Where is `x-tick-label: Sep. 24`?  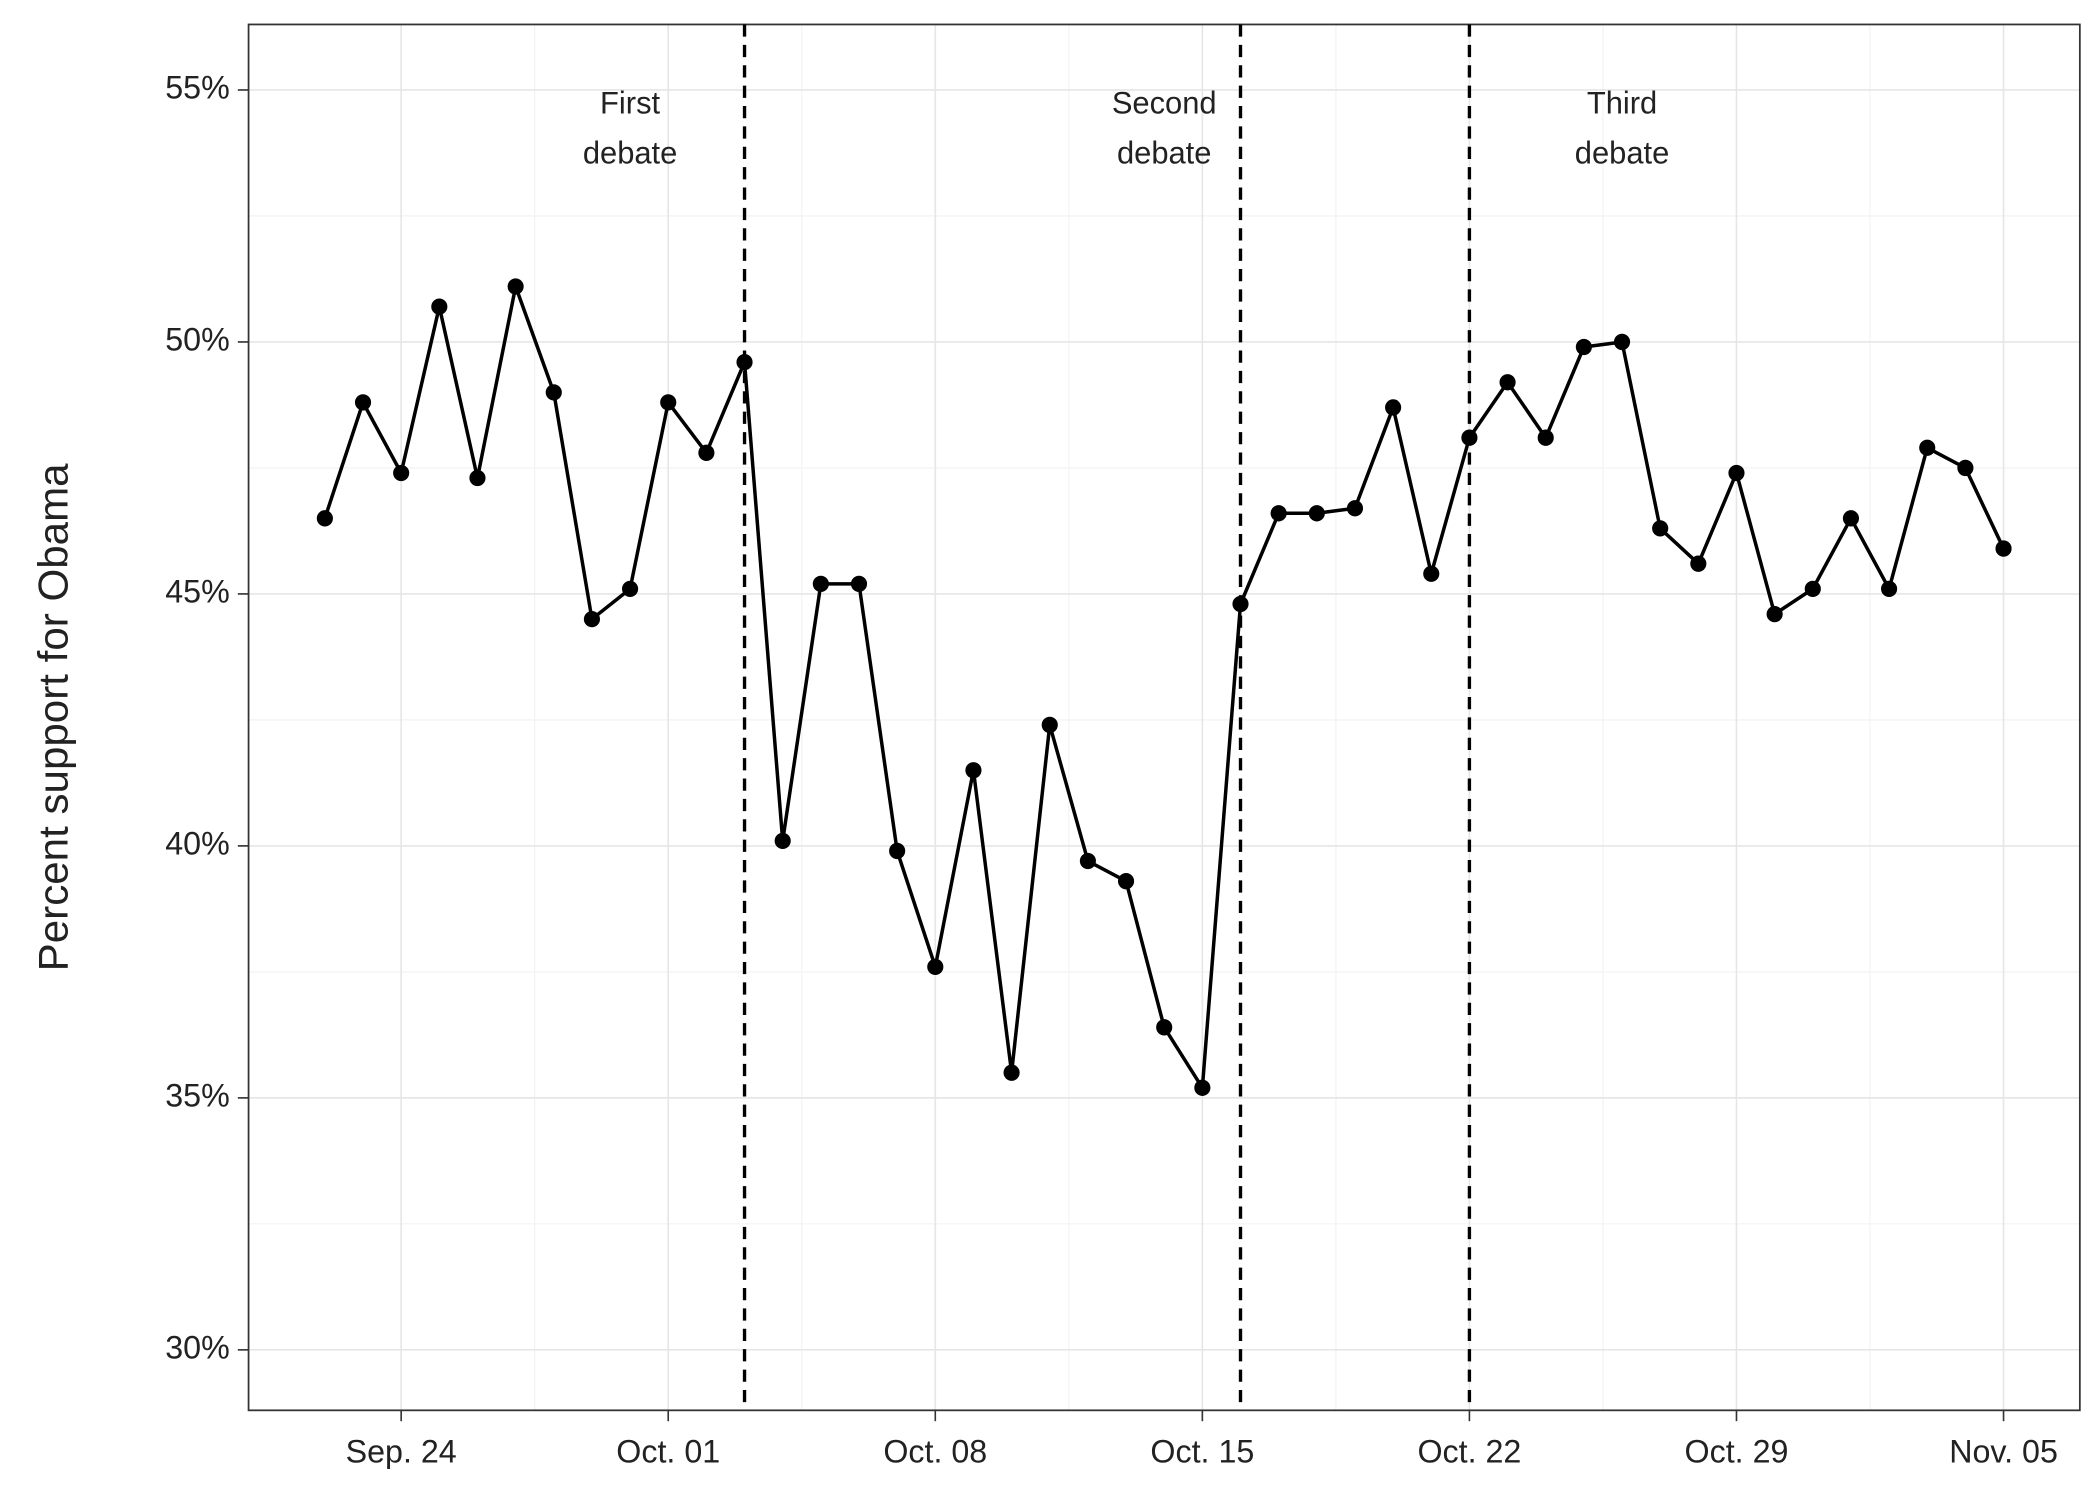
x-tick-label: Sep. 24 is located at coordinates (401, 1451).